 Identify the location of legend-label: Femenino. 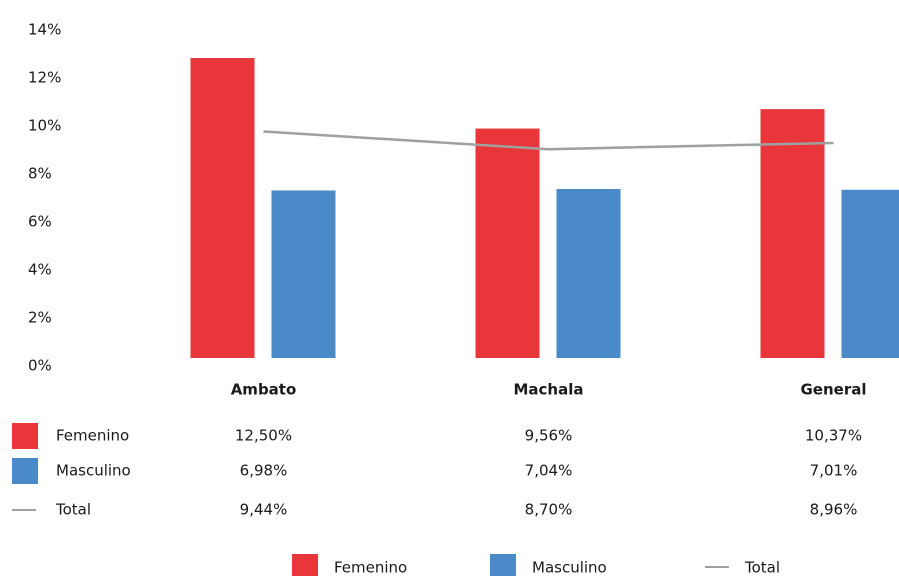
(370, 567).